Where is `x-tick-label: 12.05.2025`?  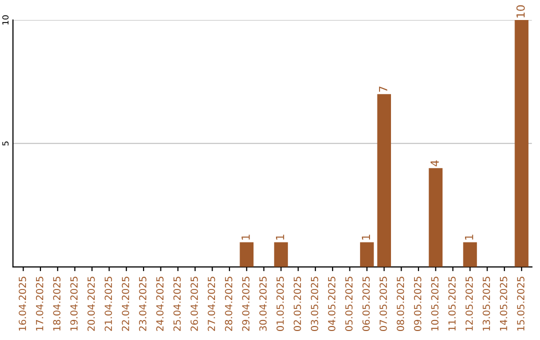 x-tick-label: 12.05.2025 is located at coordinates (469, 303).